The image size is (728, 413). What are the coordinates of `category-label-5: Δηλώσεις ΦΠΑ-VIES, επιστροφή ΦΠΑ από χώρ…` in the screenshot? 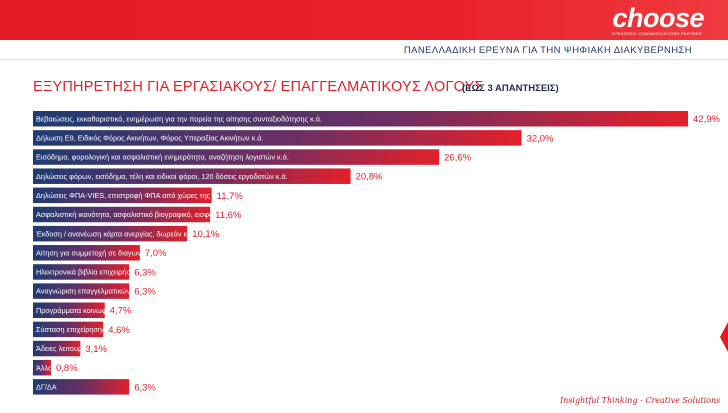 It's located at (184, 195).